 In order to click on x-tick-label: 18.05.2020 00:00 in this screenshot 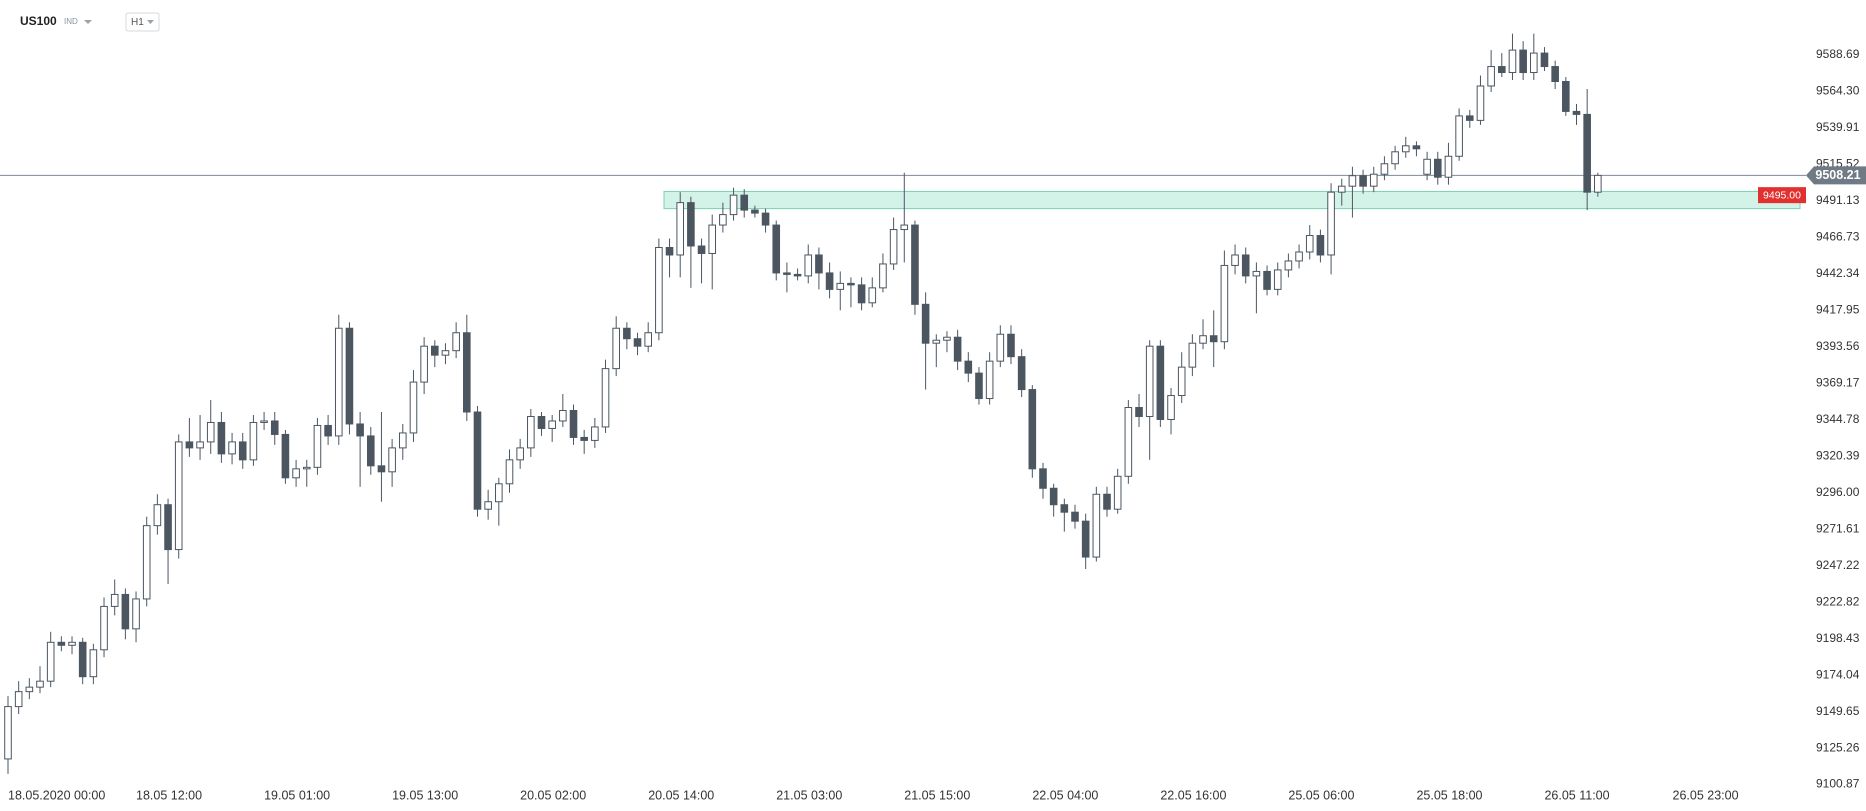, I will do `click(56, 795)`.